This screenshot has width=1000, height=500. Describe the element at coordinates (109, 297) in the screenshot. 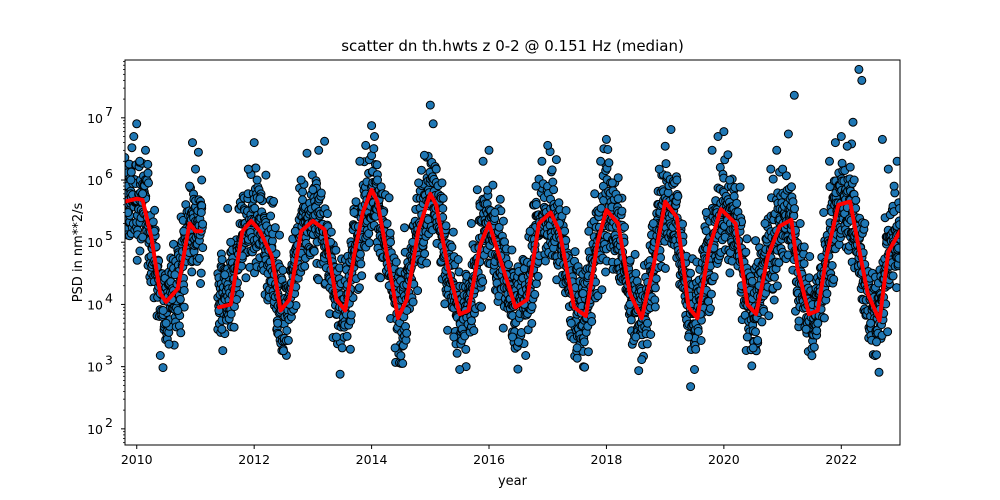

I see `y-tick-exponent: 4` at that location.